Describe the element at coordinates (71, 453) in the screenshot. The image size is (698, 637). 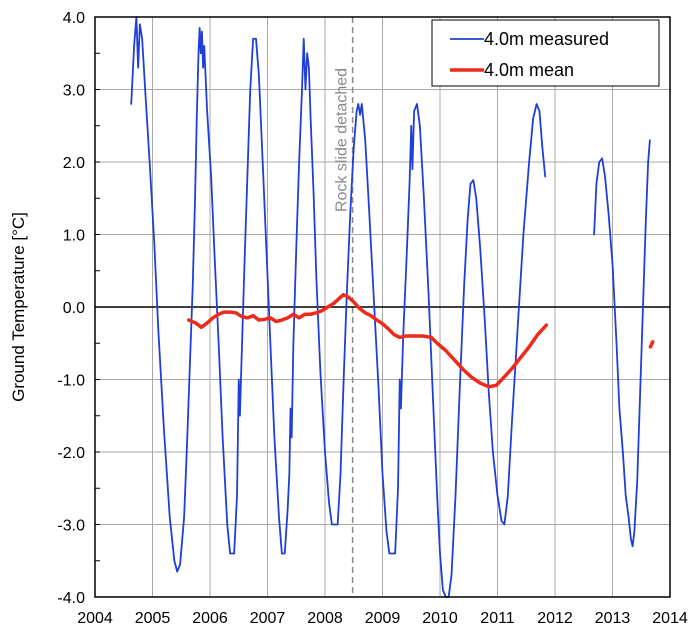
I see `y-tick-label: -2.0` at that location.